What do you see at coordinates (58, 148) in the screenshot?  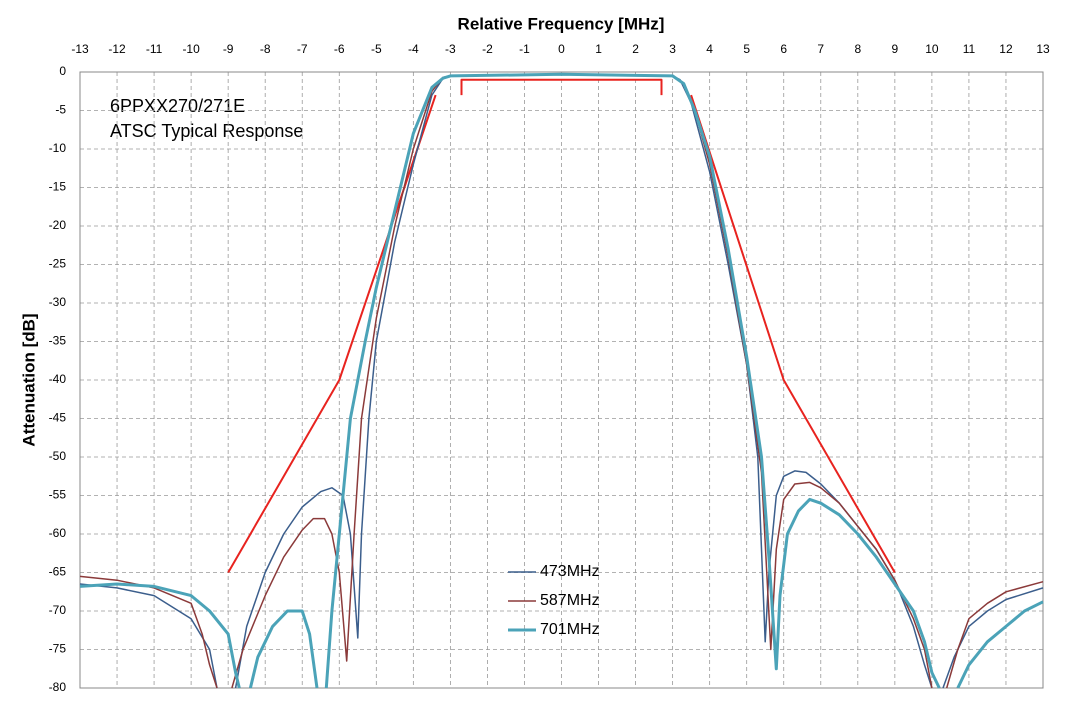 I see `y-tick-label: -10` at bounding box center [58, 148].